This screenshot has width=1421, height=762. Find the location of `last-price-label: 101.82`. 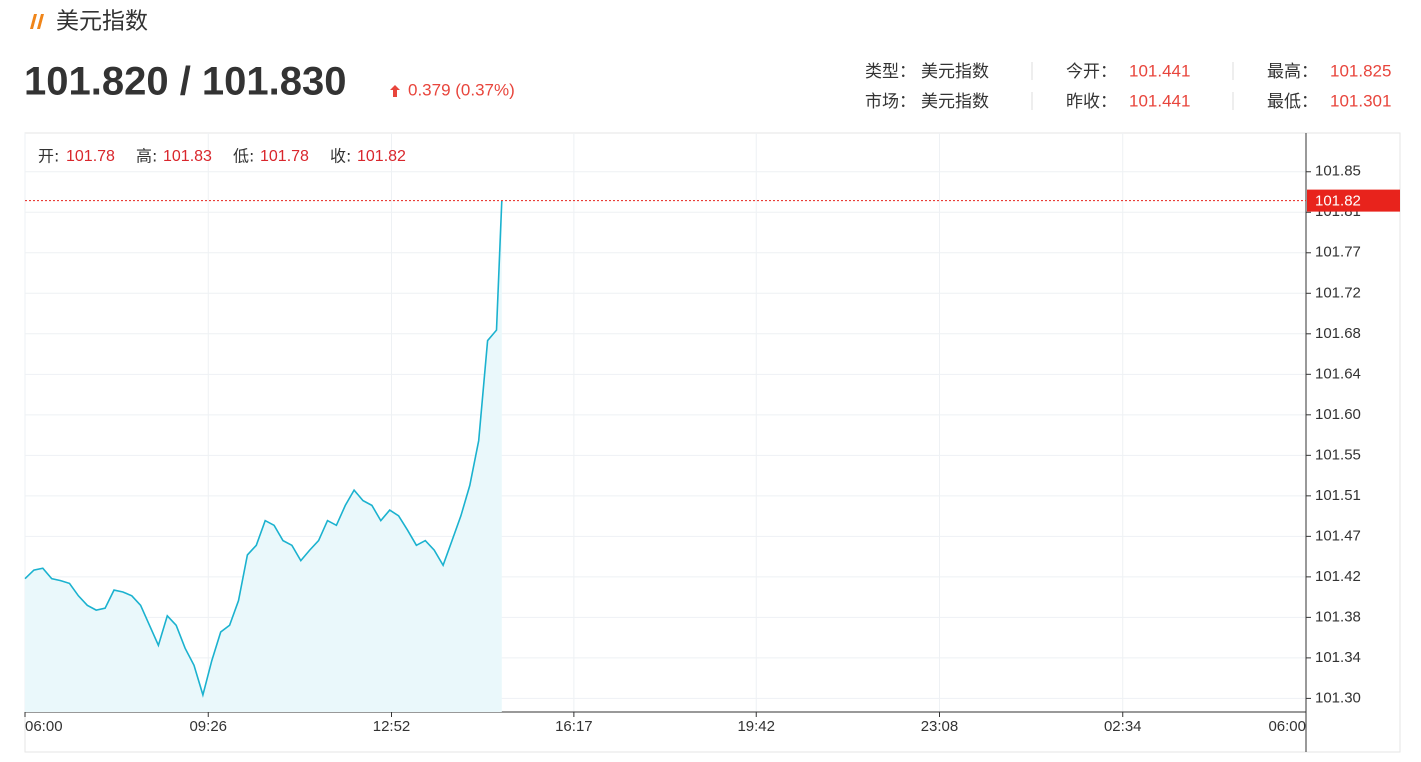

last-price-label: 101.82 is located at coordinates (1338, 201).